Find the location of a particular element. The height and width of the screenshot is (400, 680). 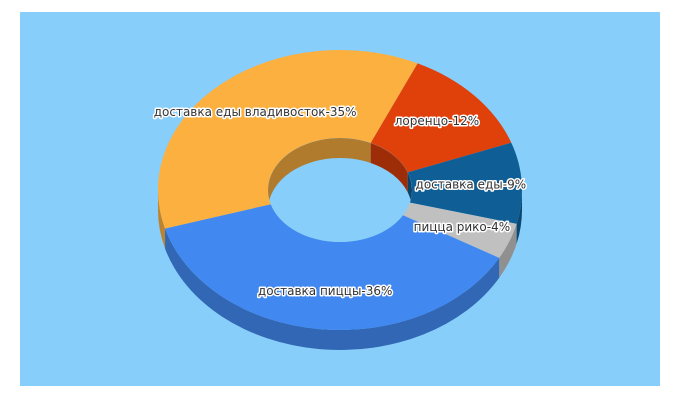

slice-label: пицца рико-4% is located at coordinates (462, 227).